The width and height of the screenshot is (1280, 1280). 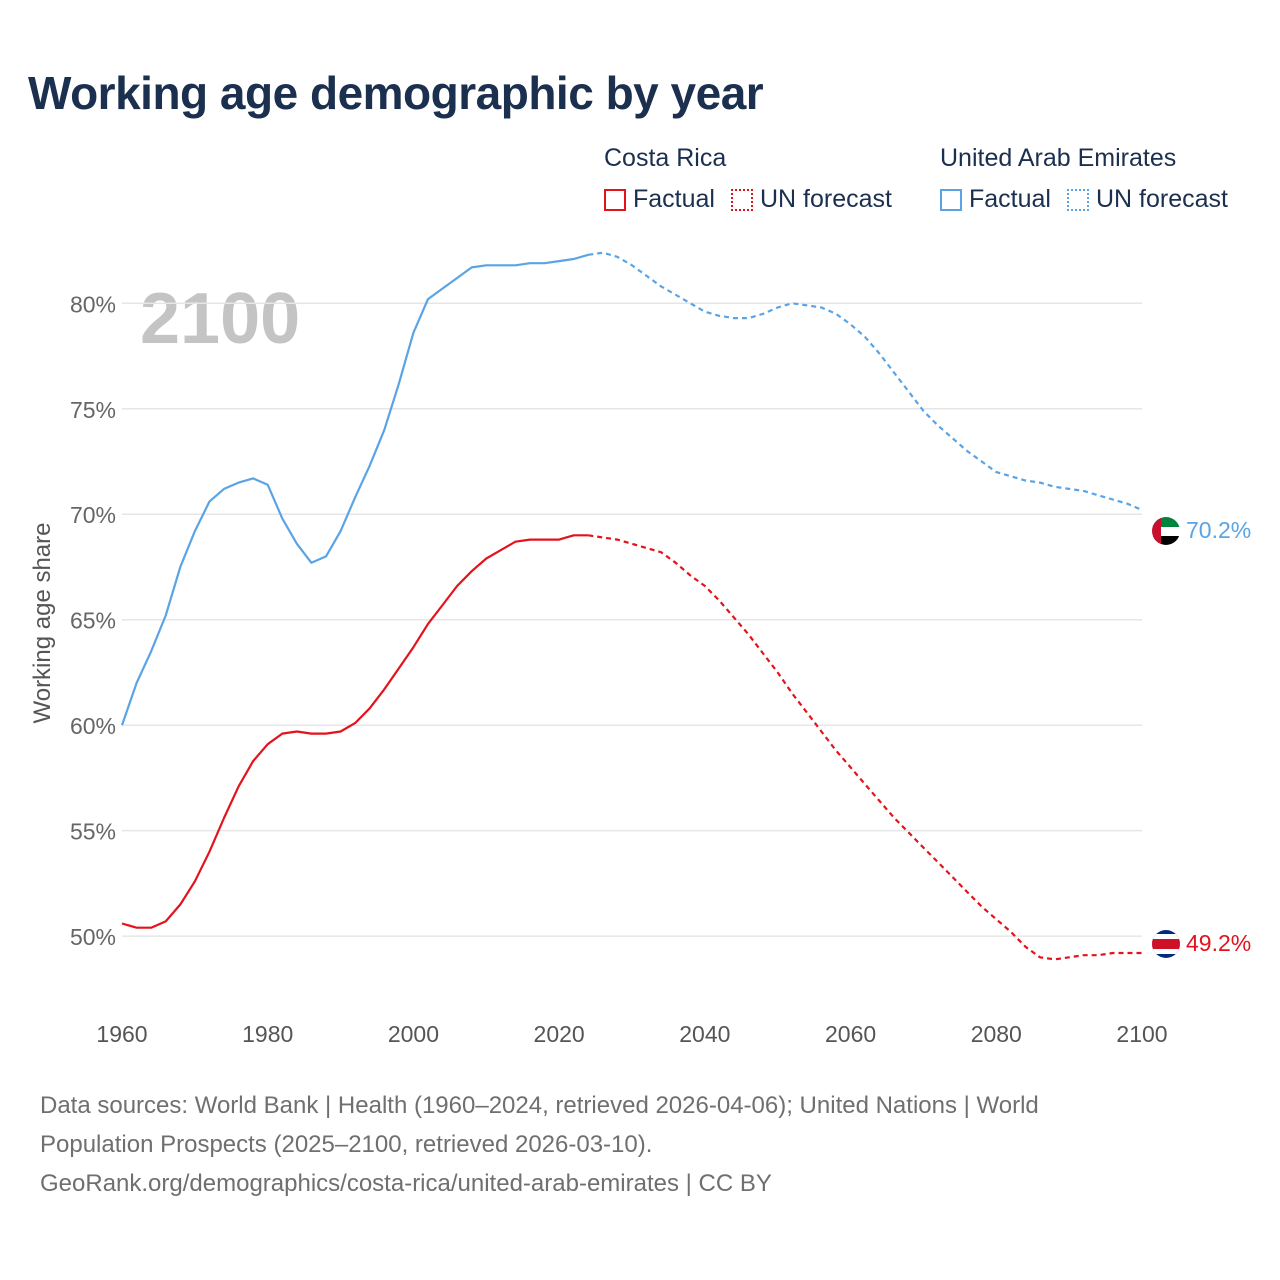 What do you see at coordinates (93, 726) in the screenshot?
I see `y-tick-label: 60%` at bounding box center [93, 726].